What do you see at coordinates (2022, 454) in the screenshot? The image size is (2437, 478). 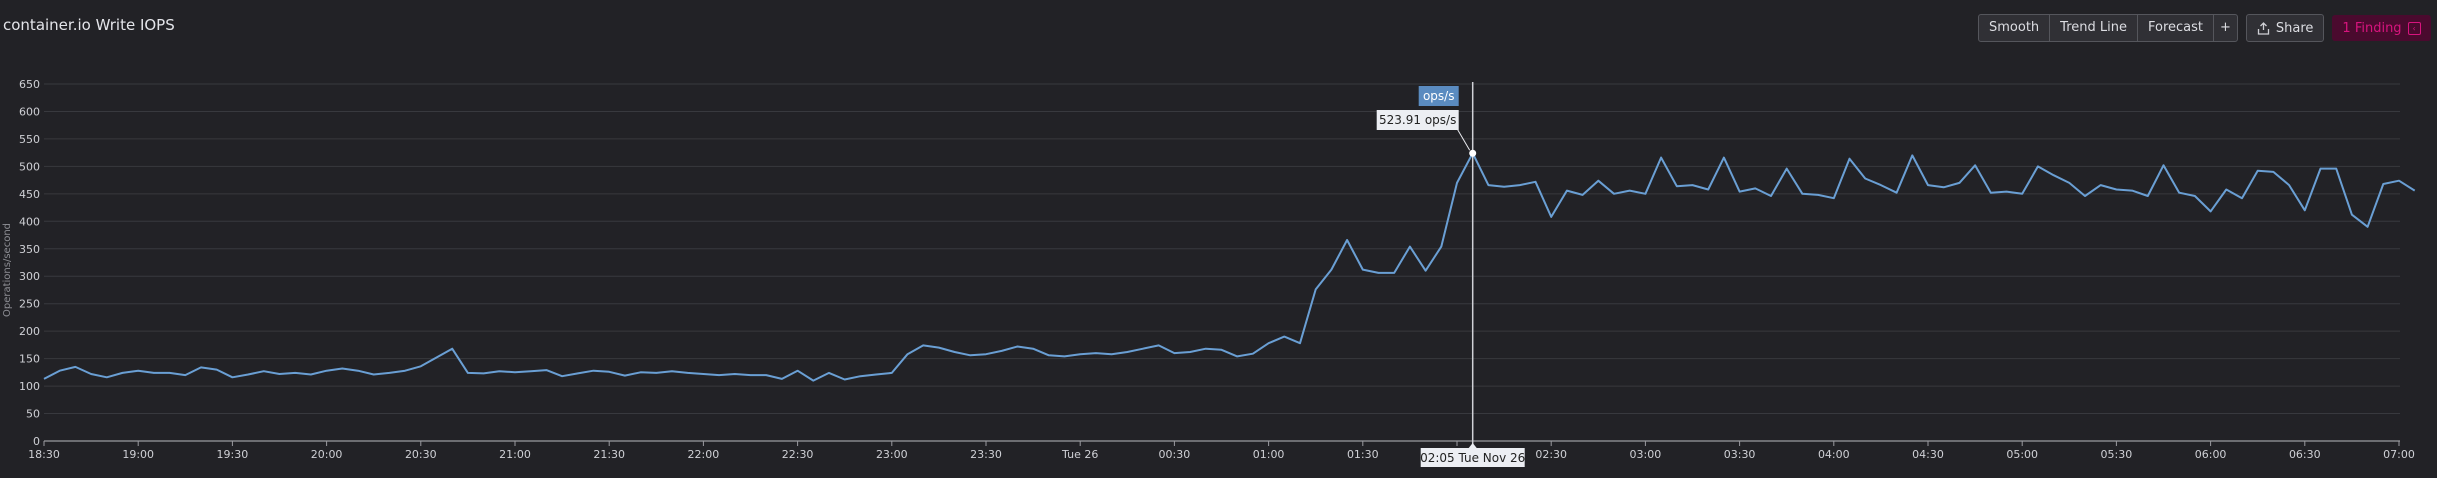 I see `x-tick-label: 05:00` at bounding box center [2022, 454].